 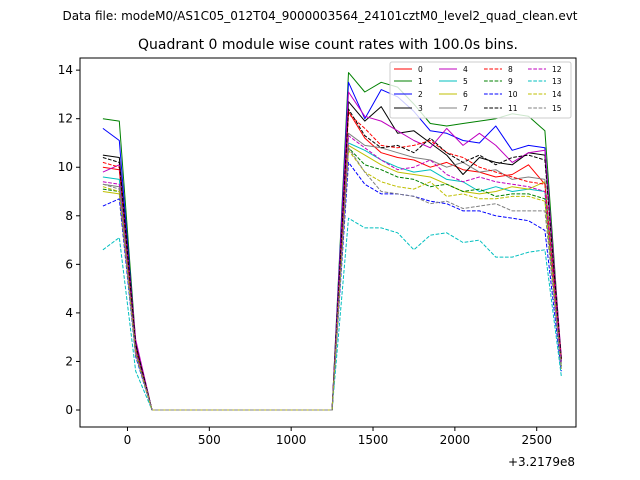 What do you see at coordinates (69, 264) in the screenshot?
I see `y-tick-label: 6` at bounding box center [69, 264].